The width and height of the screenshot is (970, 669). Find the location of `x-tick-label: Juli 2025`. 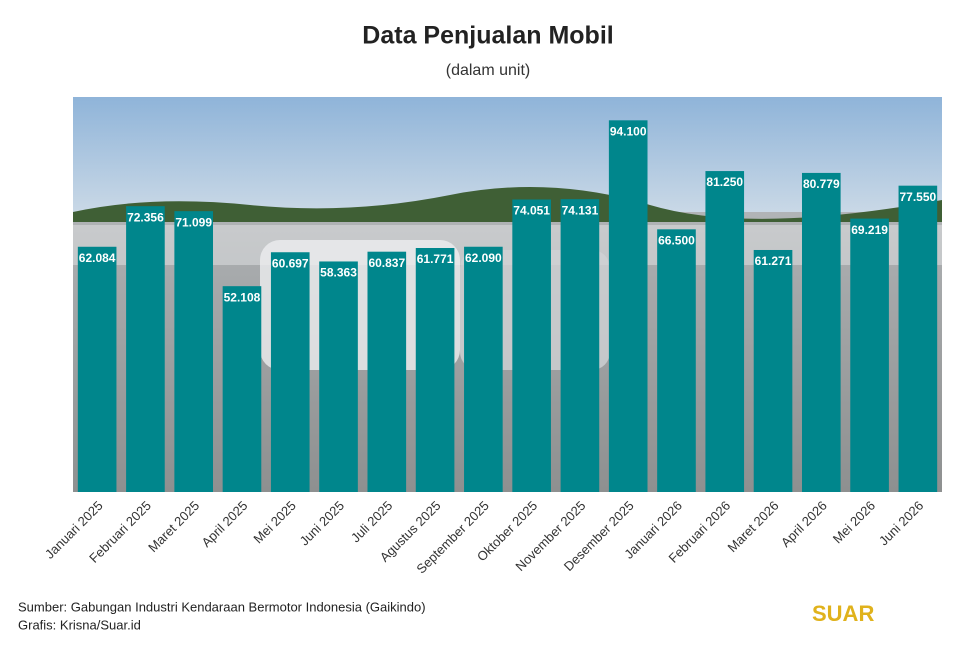

x-tick-label: Juli 2025 is located at coordinates (371, 521).